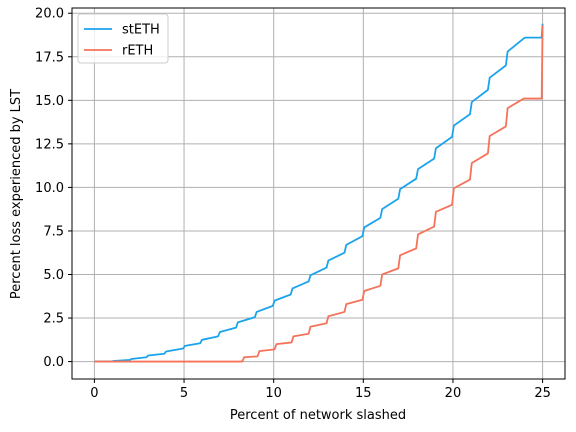  Describe the element at coordinates (273, 393) in the screenshot. I see `x-tick-label: 10` at that location.